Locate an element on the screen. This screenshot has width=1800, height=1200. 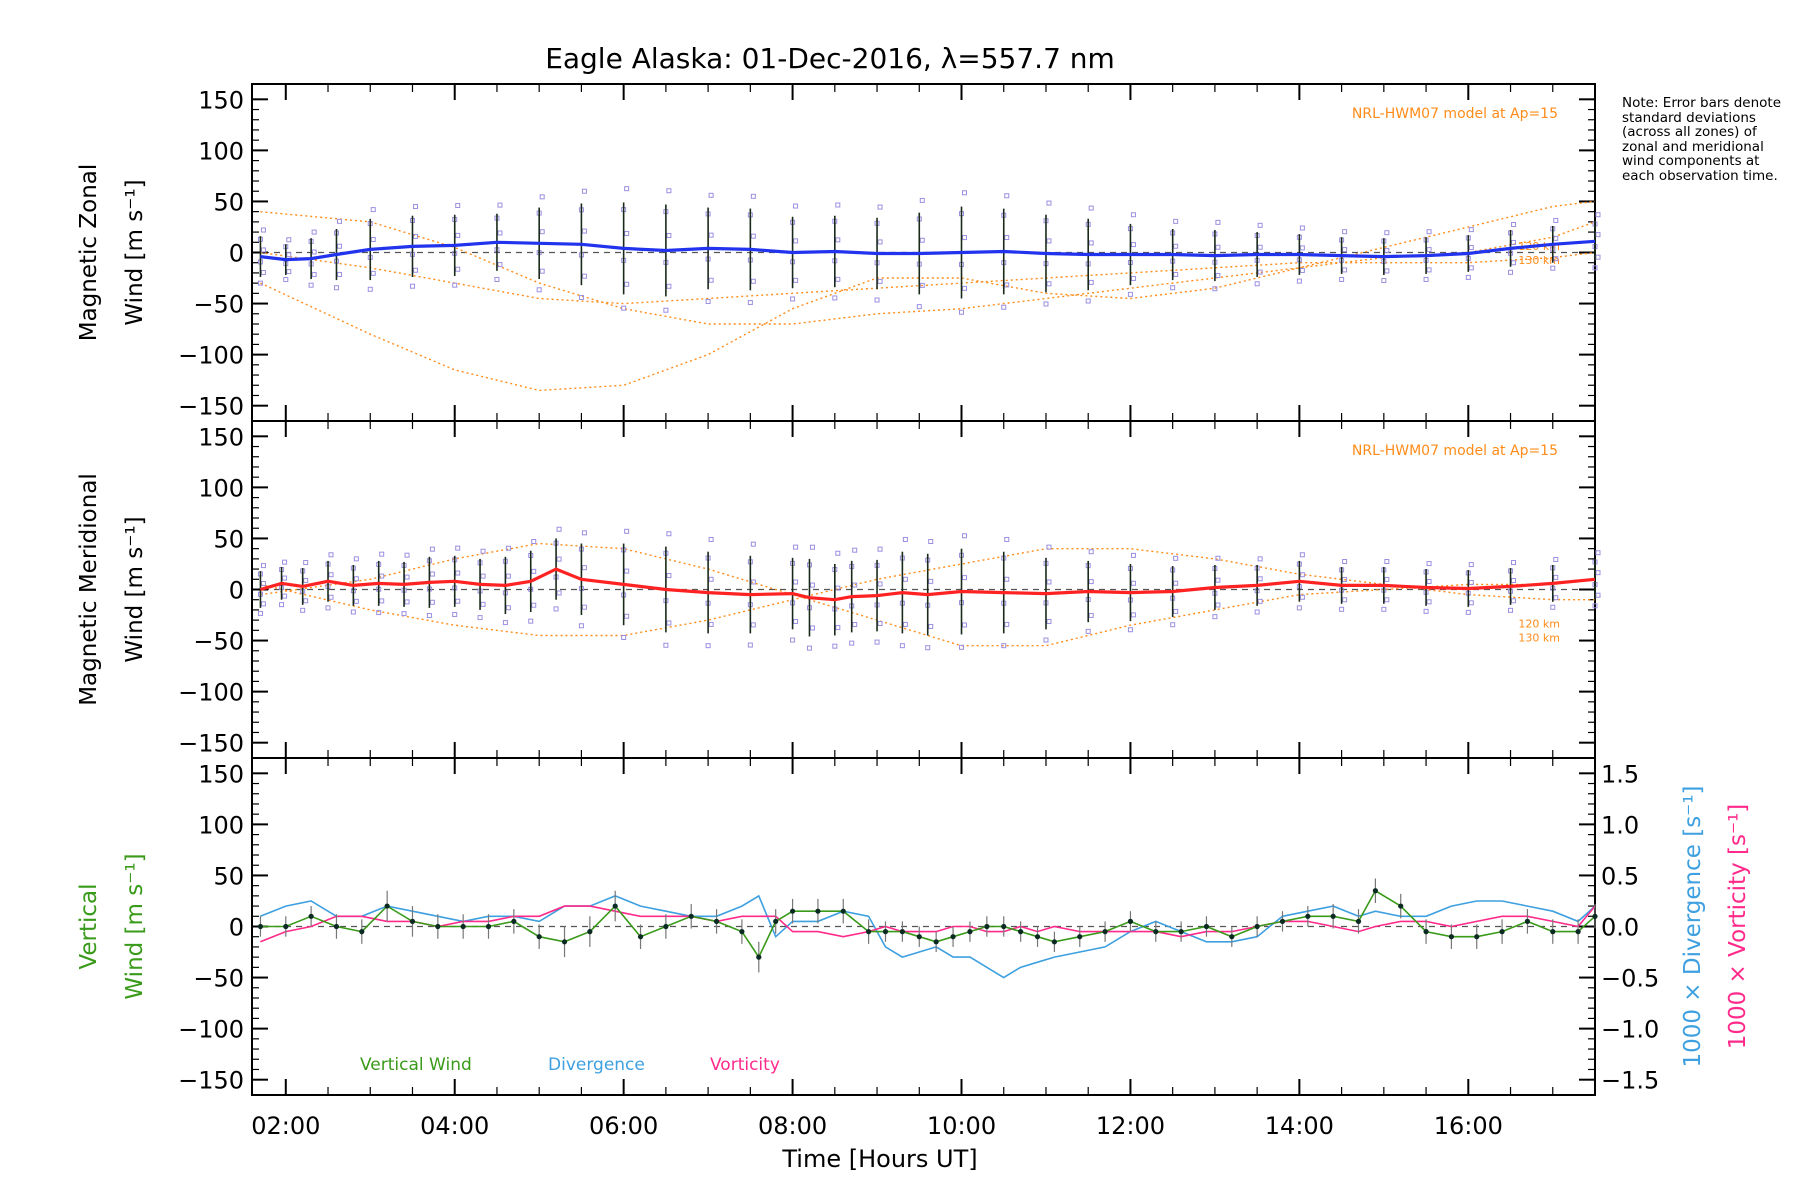
y2-axis-label-vorticity: 1000 × Vorticity [s⁻¹] is located at coordinates (1738, 927).